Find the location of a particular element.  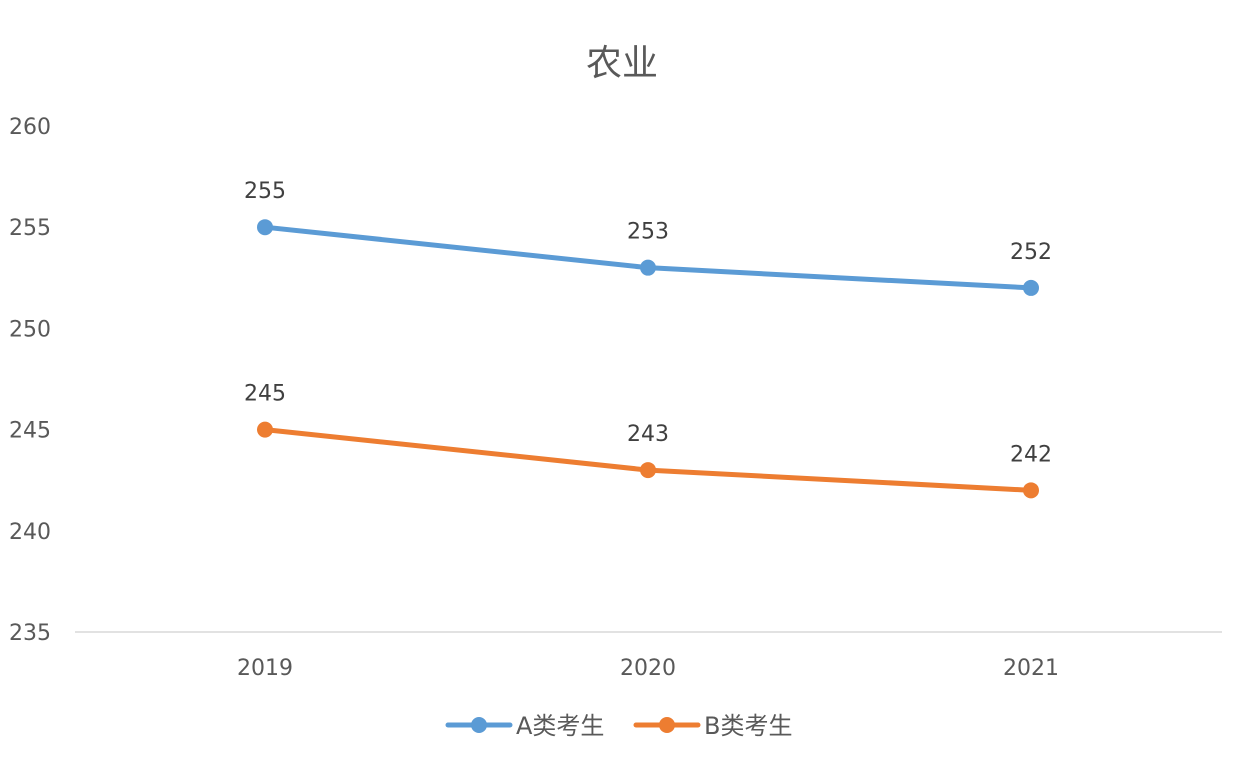

series-group: 255 253 252 is located at coordinates (648, 237).